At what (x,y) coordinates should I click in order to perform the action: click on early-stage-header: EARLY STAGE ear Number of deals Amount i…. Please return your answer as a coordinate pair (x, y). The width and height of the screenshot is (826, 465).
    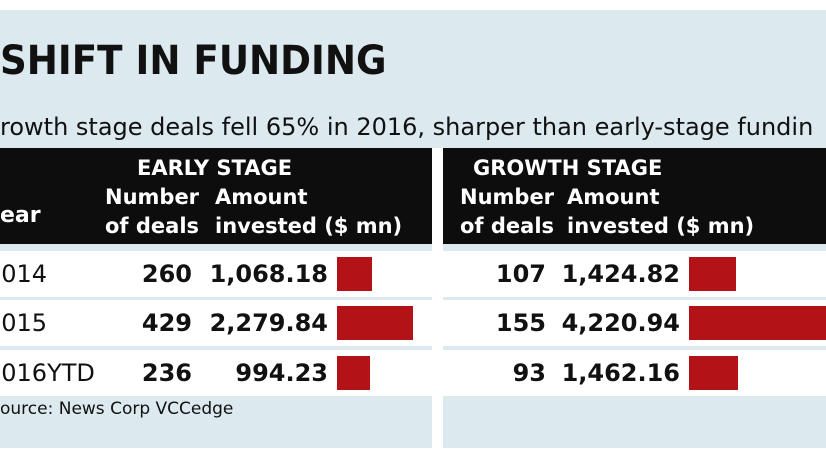
    Looking at the image, I should click on (216, 196).